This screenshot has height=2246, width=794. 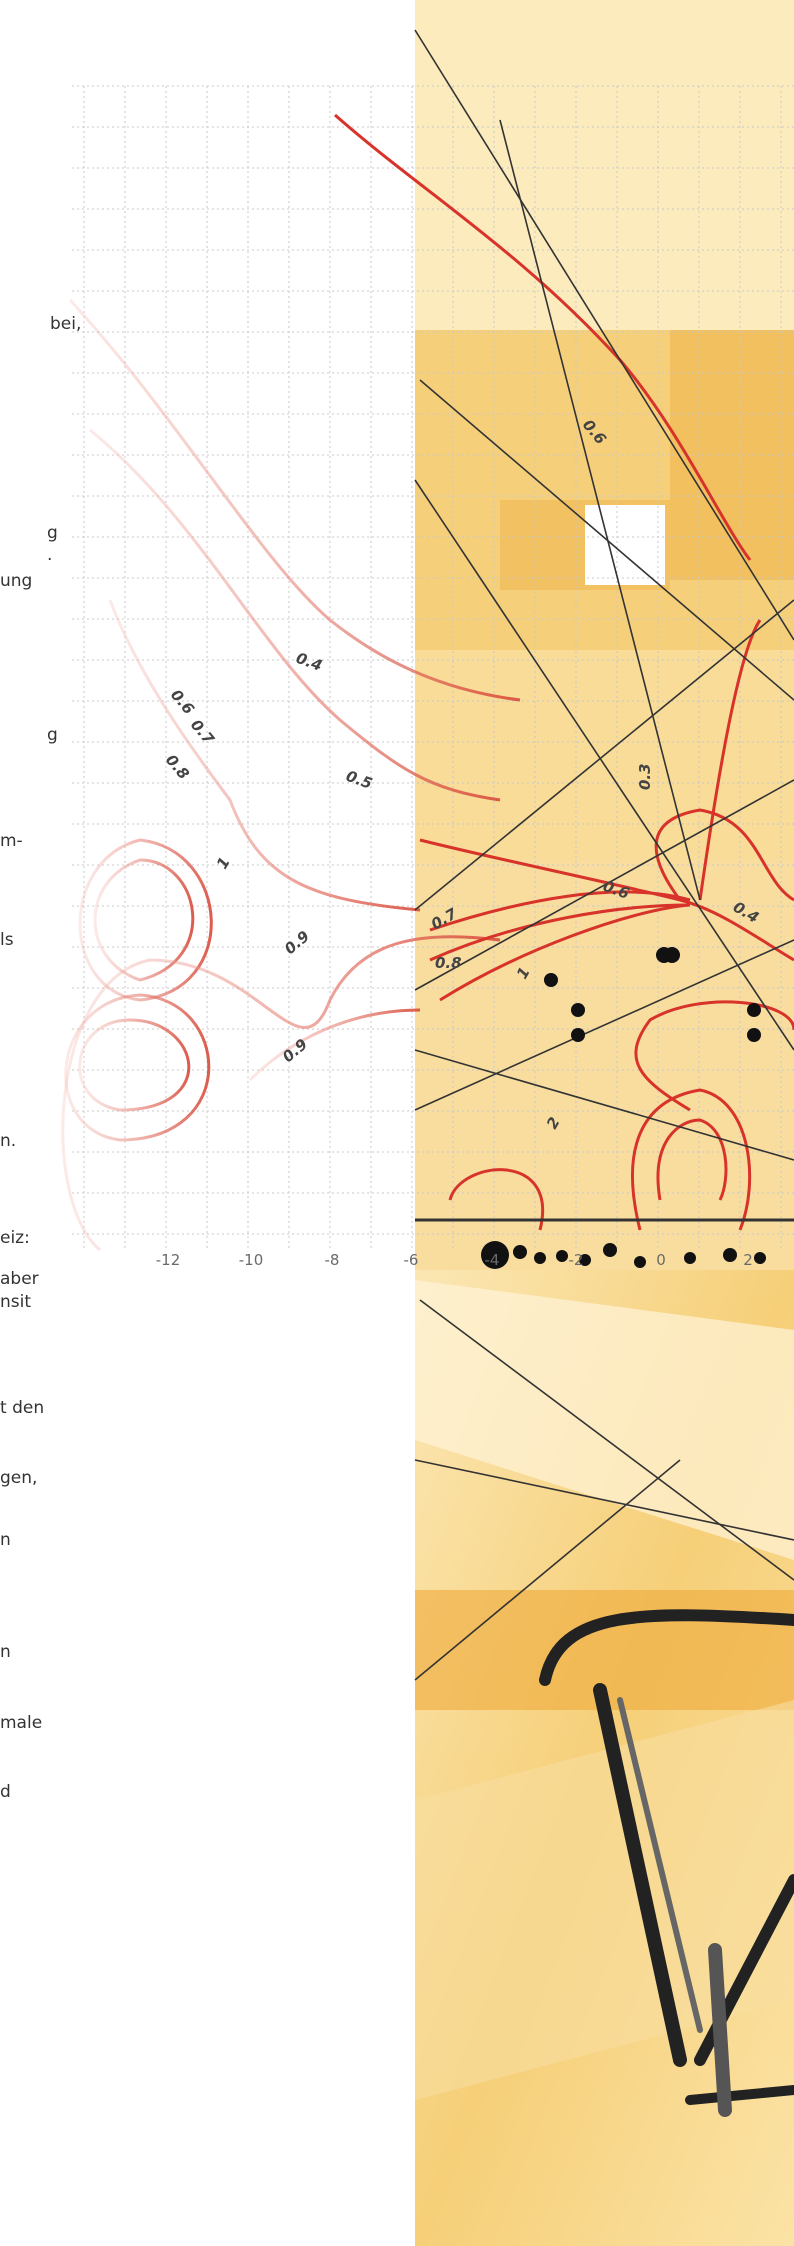 I want to click on text-fragment: aber, so click(x=19, y=1279).